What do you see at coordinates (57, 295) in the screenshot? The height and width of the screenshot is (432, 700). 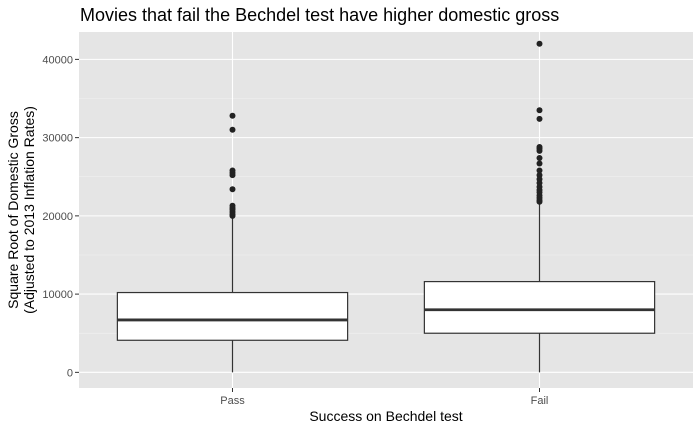 I see `y-tick-label: 10000` at bounding box center [57, 295].